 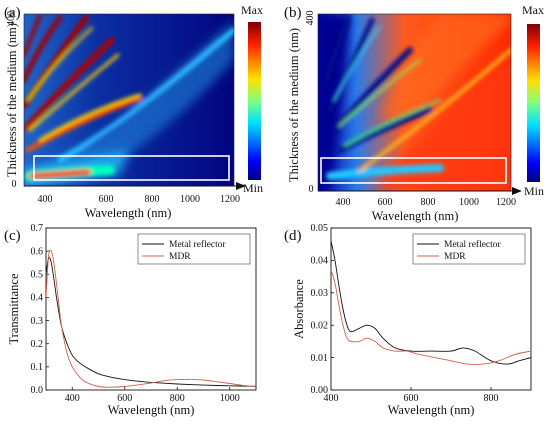 I want to click on chart-c-ytick-label: 0.2, so click(x=37, y=344).